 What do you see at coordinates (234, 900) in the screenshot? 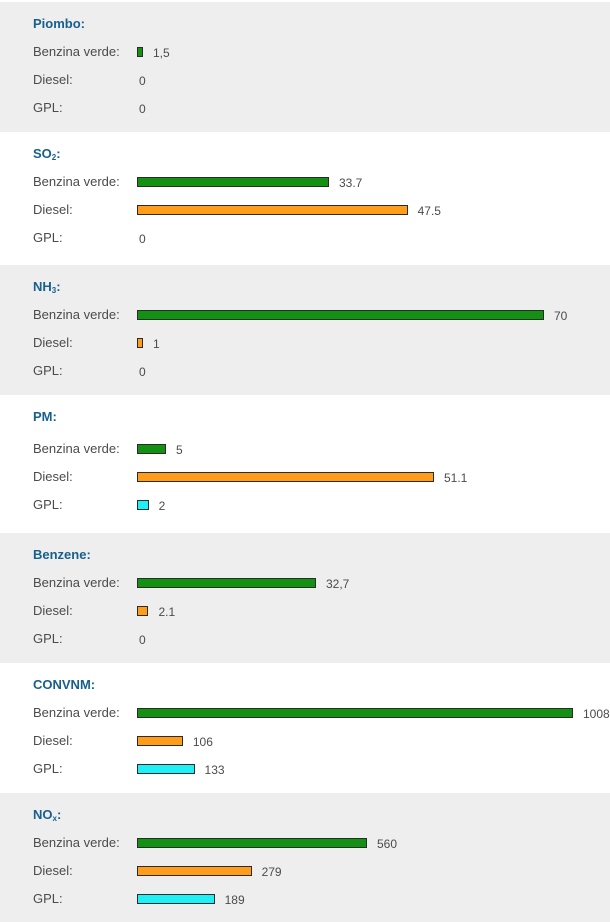
I see `value-label: 189` at bounding box center [234, 900].